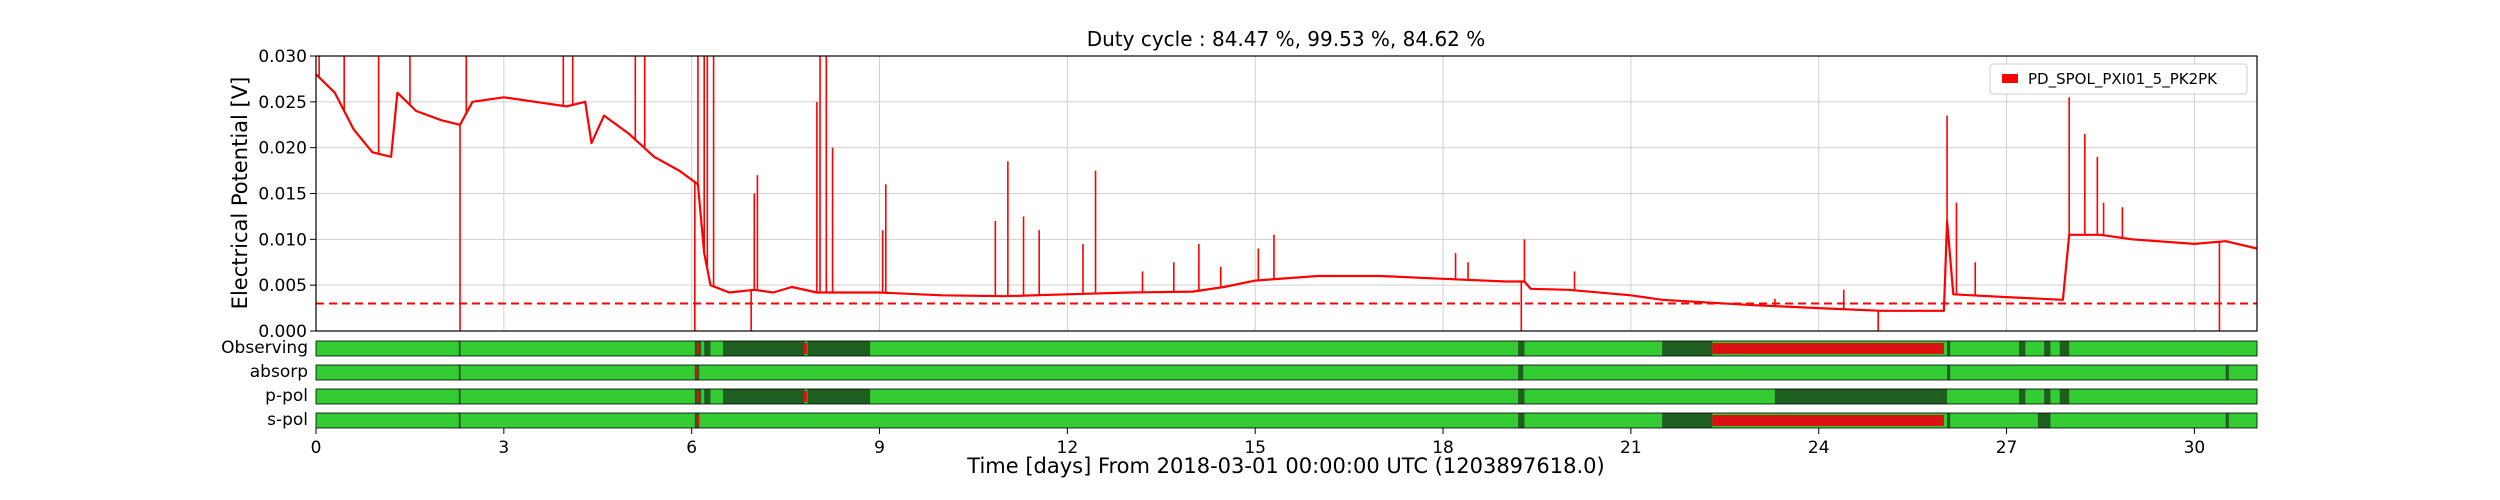  Describe the element at coordinates (282, 195) in the screenshot. I see `y-tick-label: 0.015` at that location.